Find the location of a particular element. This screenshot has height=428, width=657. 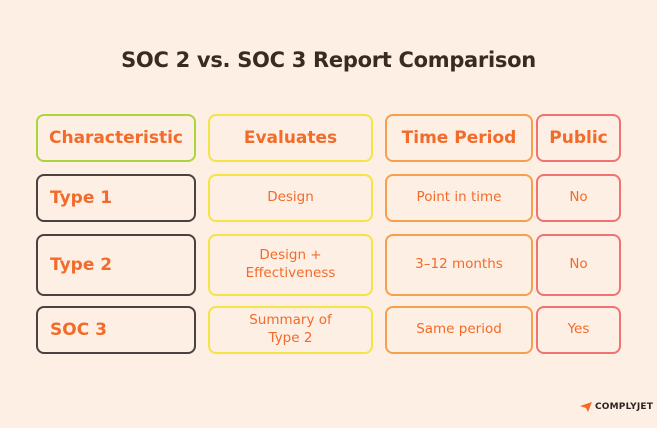

table-cell: Yes is located at coordinates (578, 330).